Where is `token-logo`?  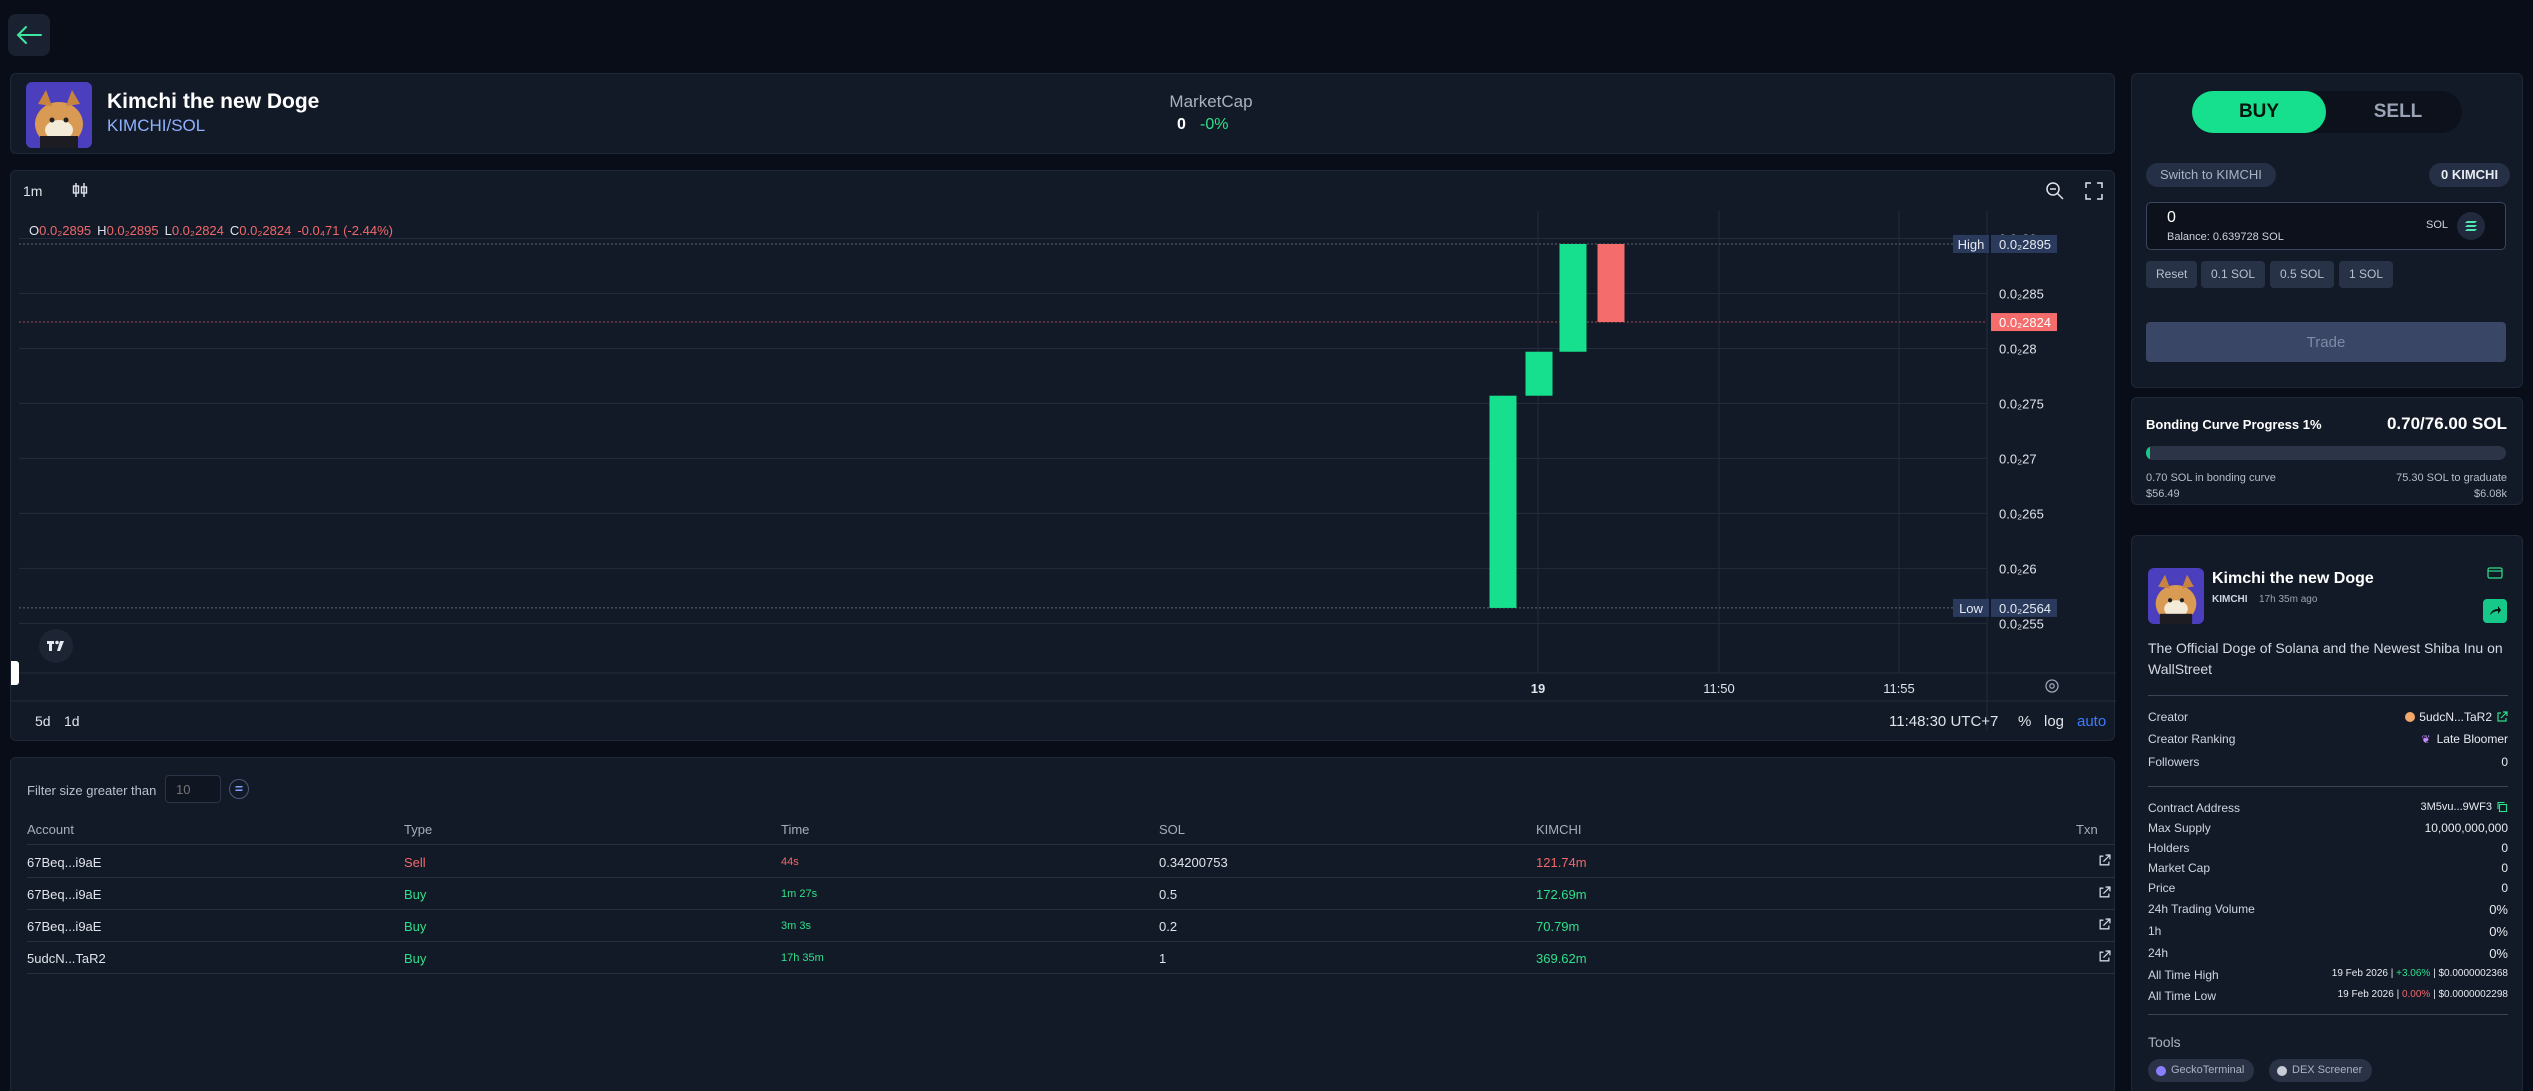 token-logo is located at coordinates (59, 115).